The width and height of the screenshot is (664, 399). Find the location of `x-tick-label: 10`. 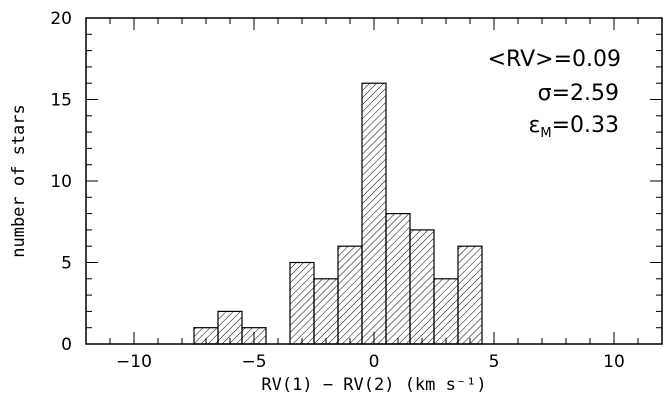

x-tick-label: 10 is located at coordinates (614, 362).